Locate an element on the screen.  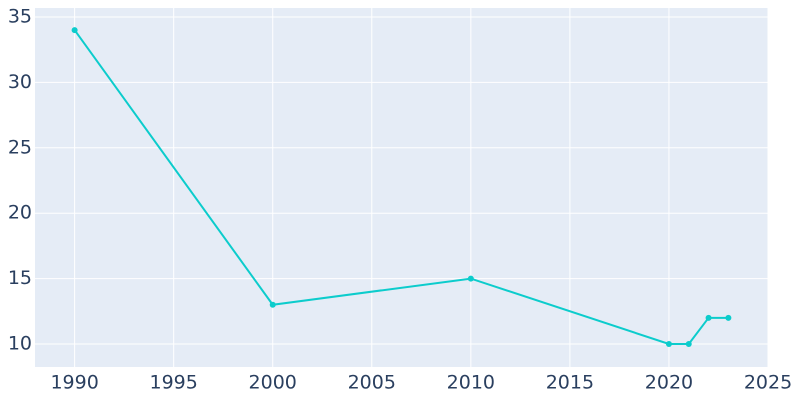
x-tick-label: 2005 is located at coordinates (372, 383).